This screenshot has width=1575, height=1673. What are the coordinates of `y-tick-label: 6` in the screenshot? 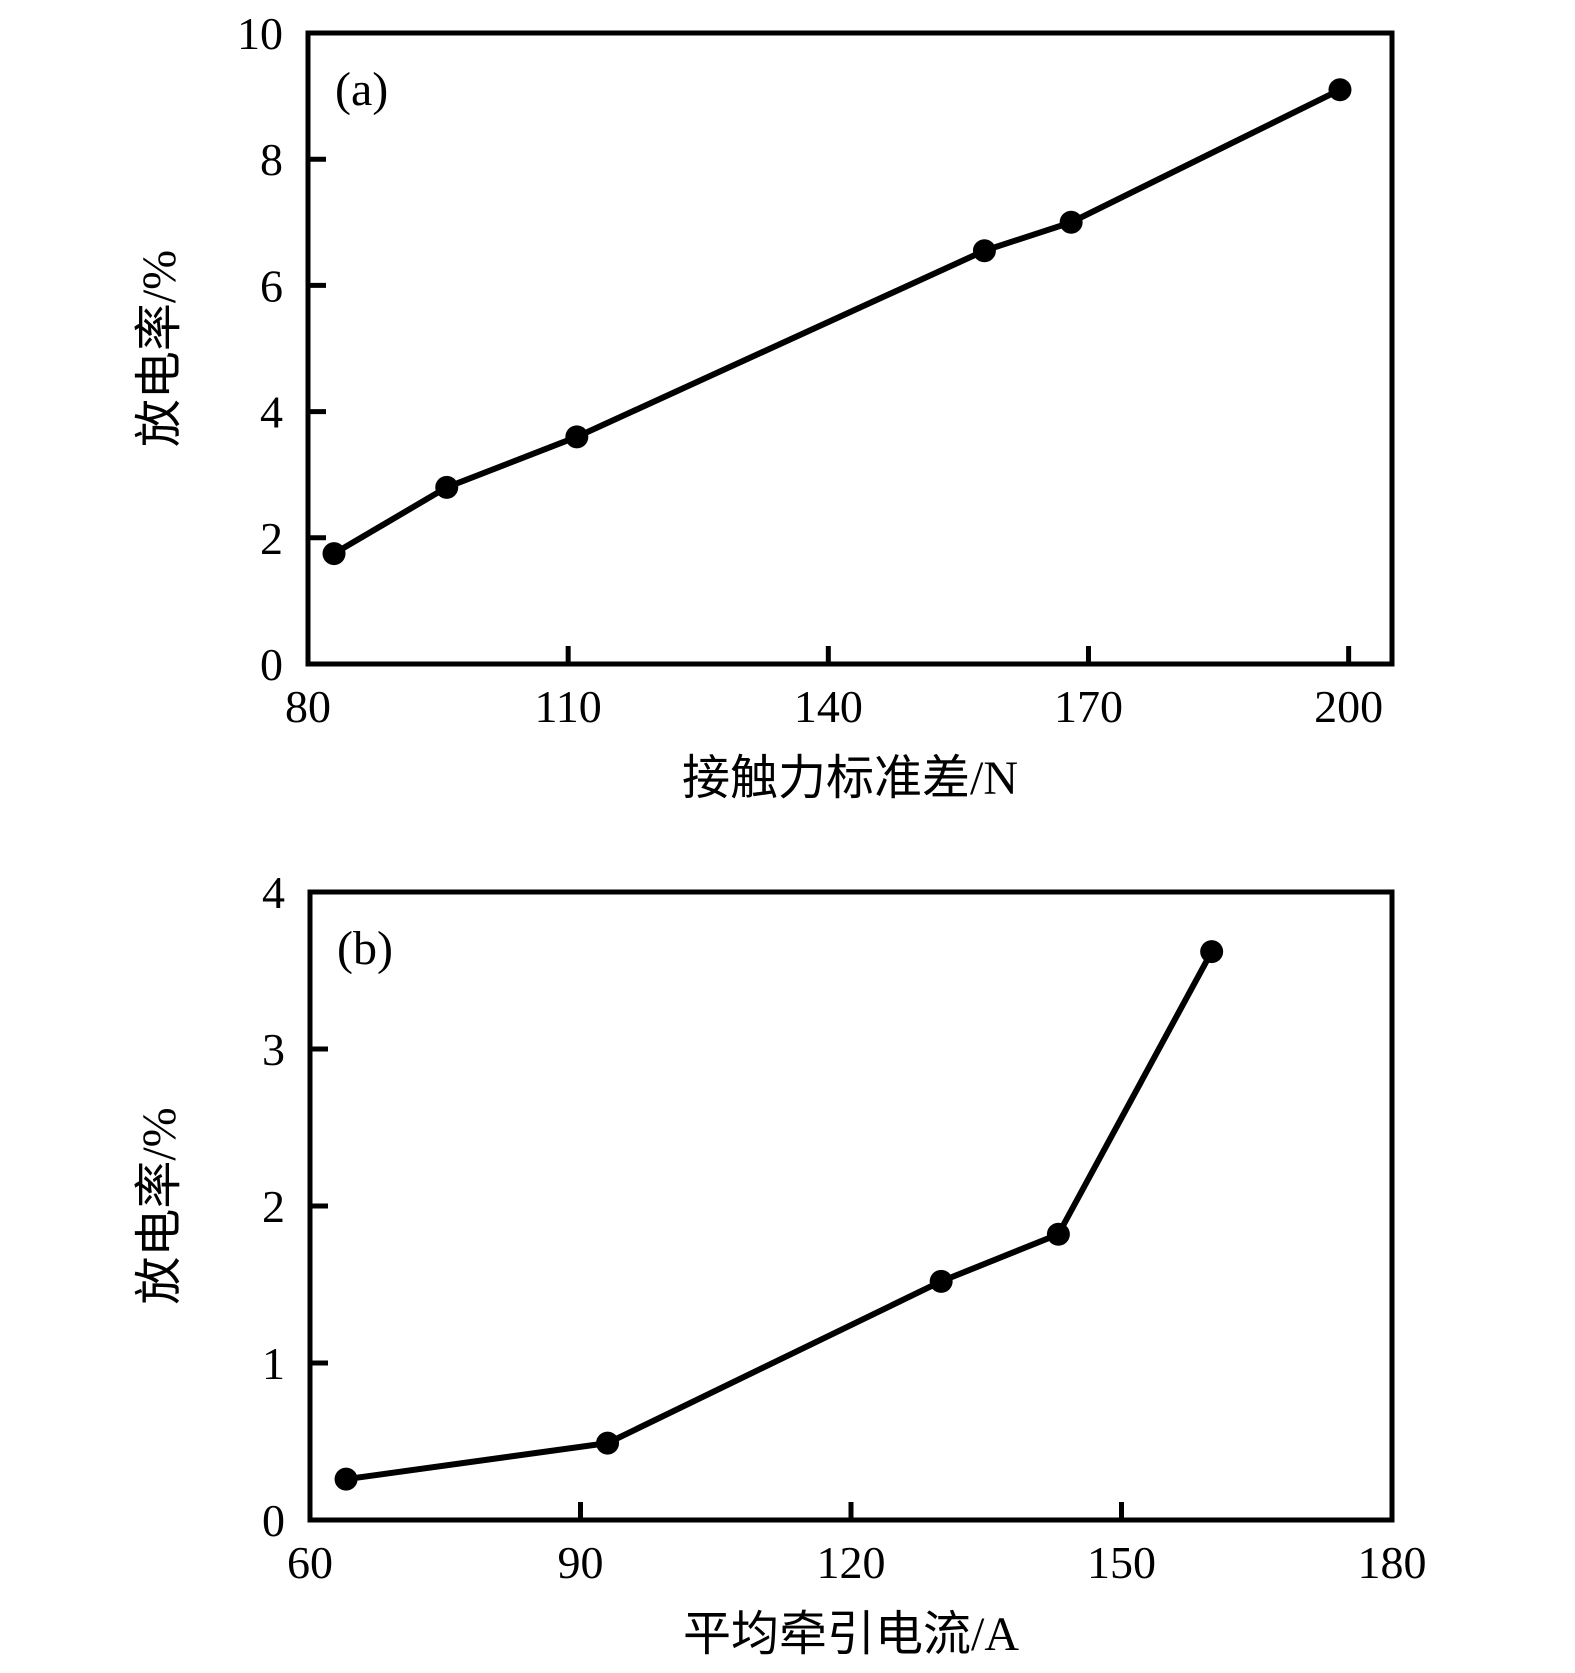 It's located at (271, 285).